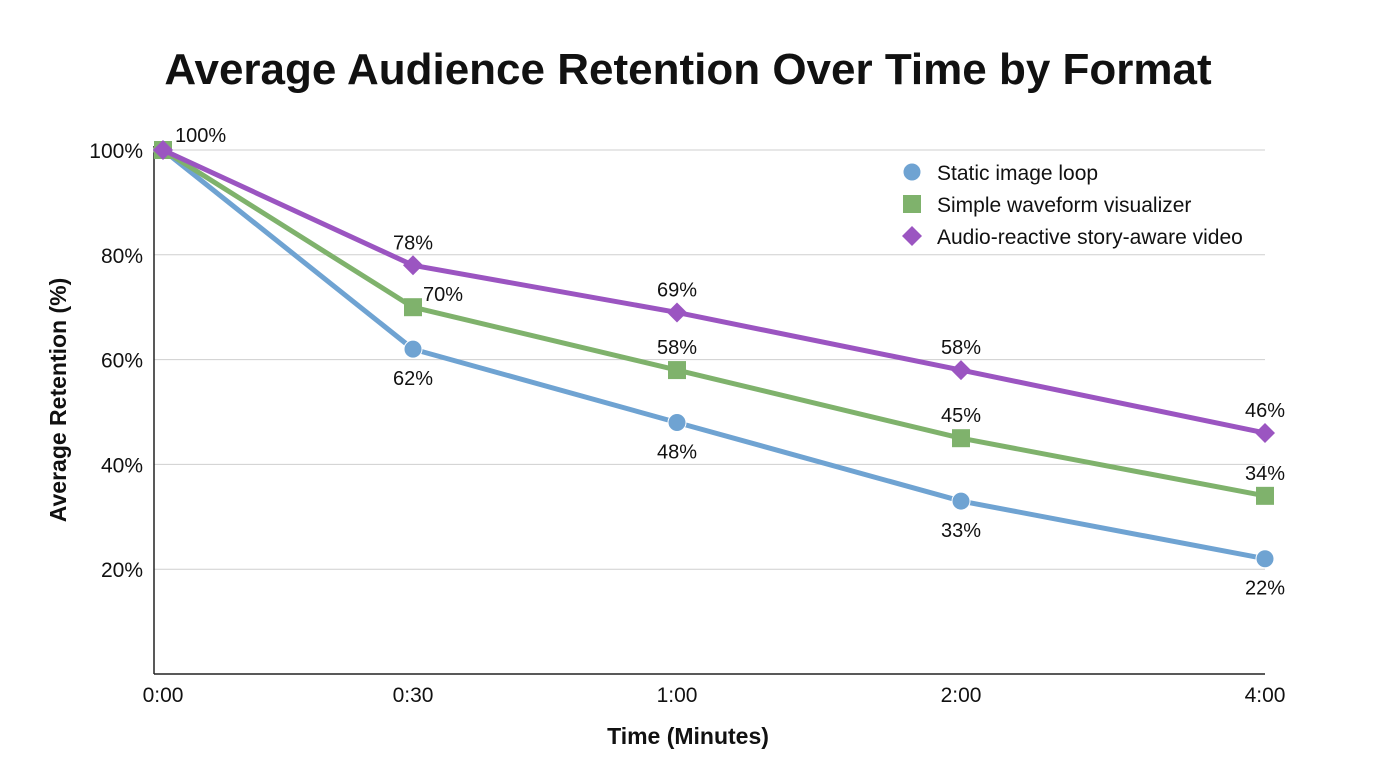 This screenshot has height=768, width=1376. What do you see at coordinates (1090, 237) in the screenshot?
I see `legend-label: Audio-reactive story-aware video` at bounding box center [1090, 237].